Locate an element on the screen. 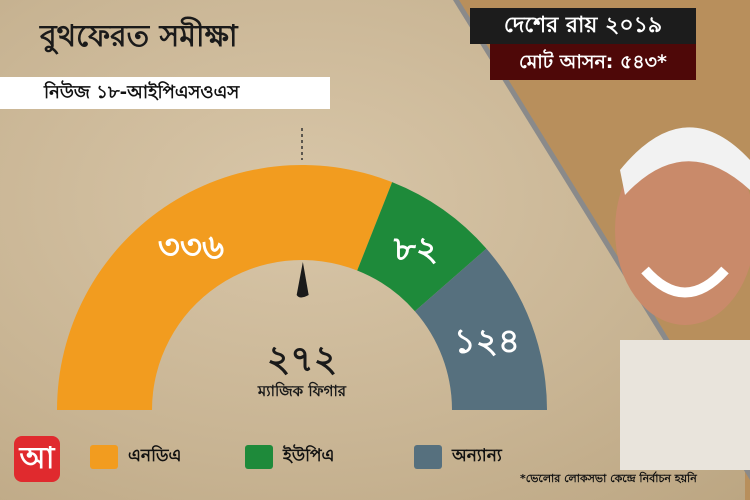 Image resolution: width=750 pixels, height=500 pixels. gauge-value-label: ৩৩৬ is located at coordinates (191, 248).